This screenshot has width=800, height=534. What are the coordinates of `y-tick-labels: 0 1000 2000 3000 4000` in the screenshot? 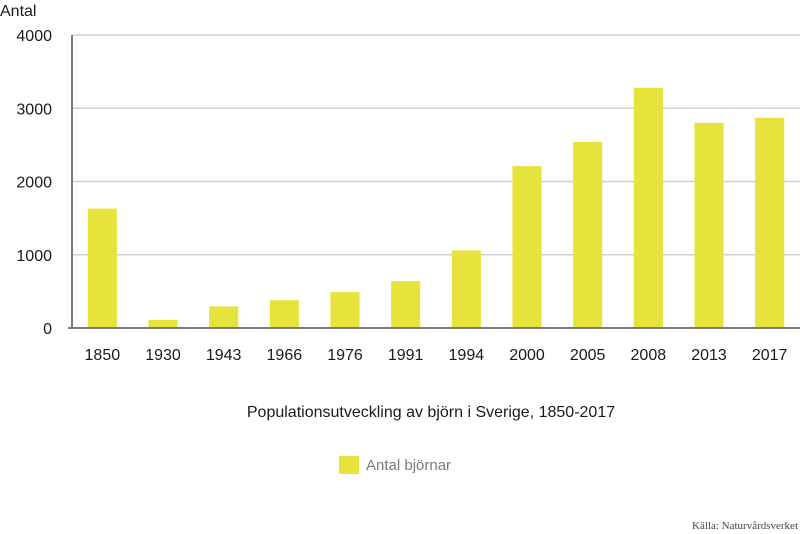 It's located at (34, 183).